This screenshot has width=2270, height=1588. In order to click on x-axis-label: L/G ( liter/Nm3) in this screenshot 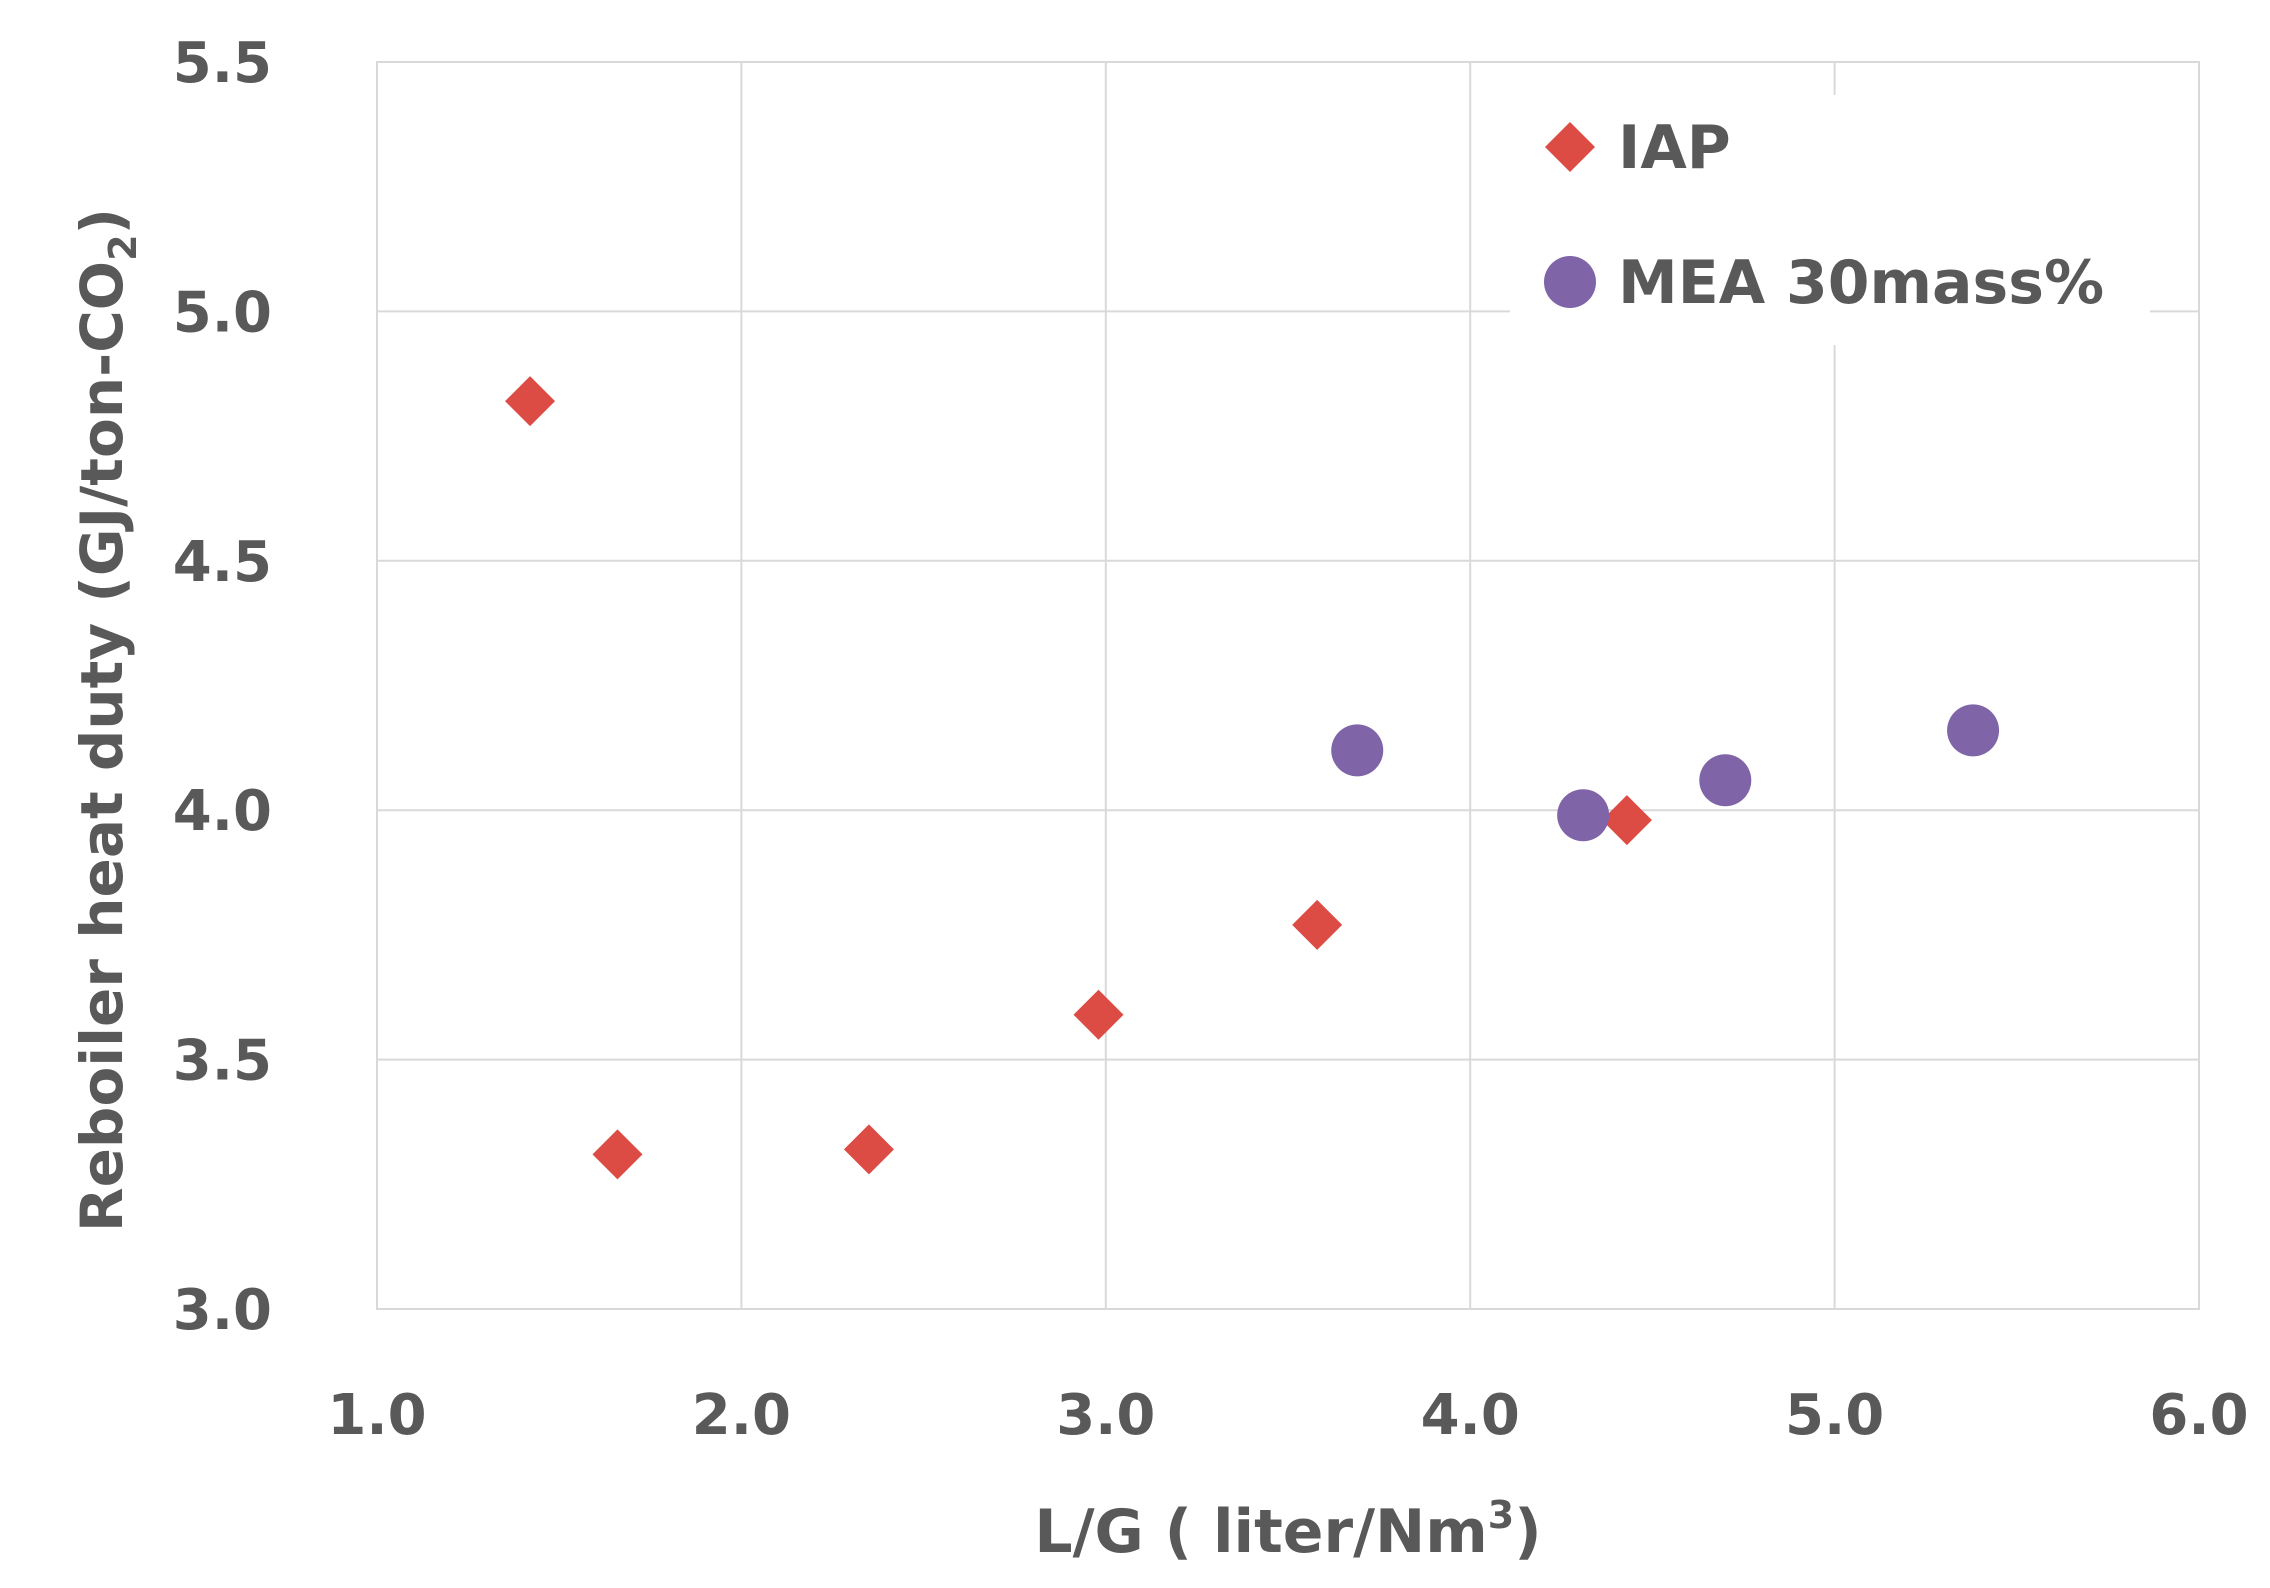, I will do `click(1287, 1530)`.